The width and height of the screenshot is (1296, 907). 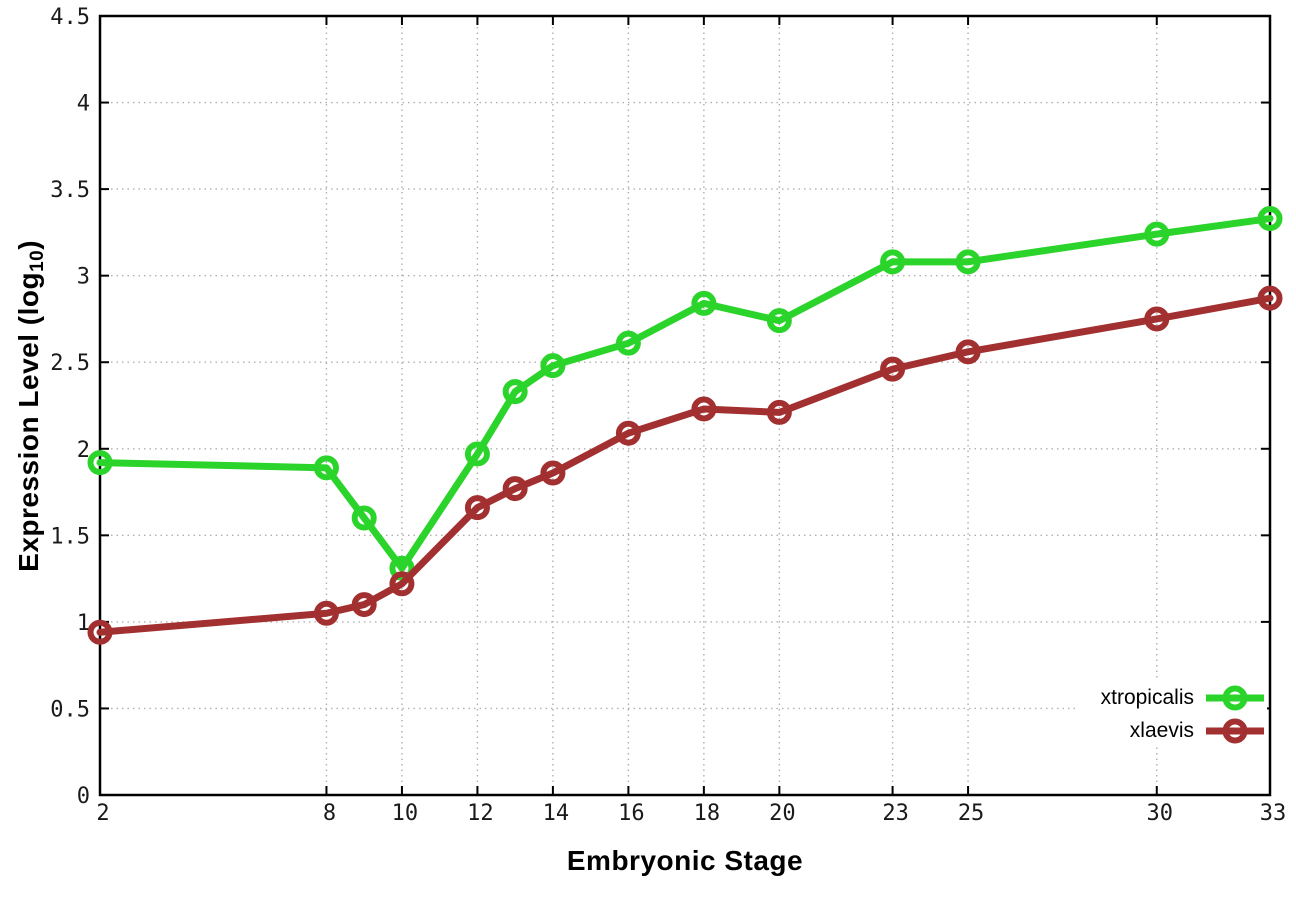 What do you see at coordinates (556, 813) in the screenshot?
I see `x-tick-label: 14` at bounding box center [556, 813].